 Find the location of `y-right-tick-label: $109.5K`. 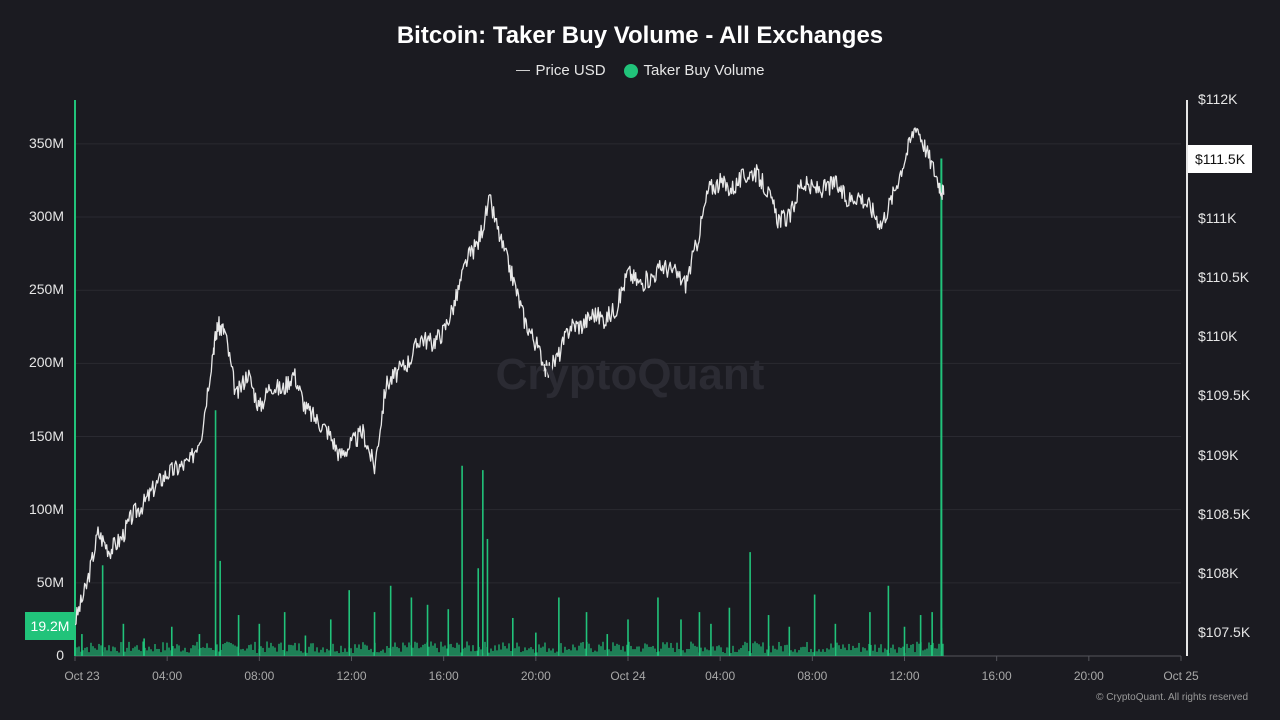

y-right-tick-label: $109.5K is located at coordinates (1224, 395).